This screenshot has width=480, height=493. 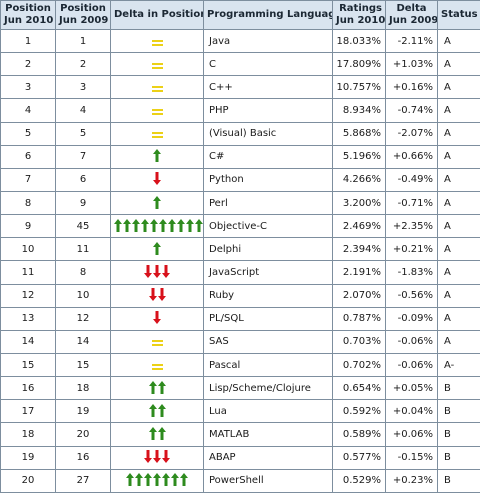 What do you see at coordinates (83, 87) in the screenshot?
I see `position-2009-cell: 3` at bounding box center [83, 87].